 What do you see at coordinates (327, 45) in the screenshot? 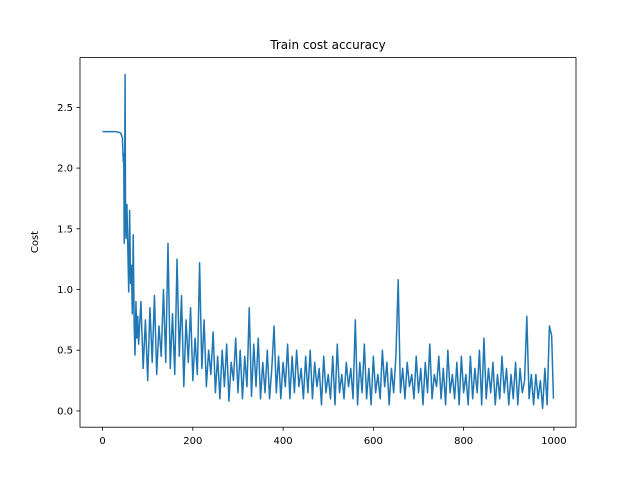
I see `chart-title: Train cost accuracy` at bounding box center [327, 45].